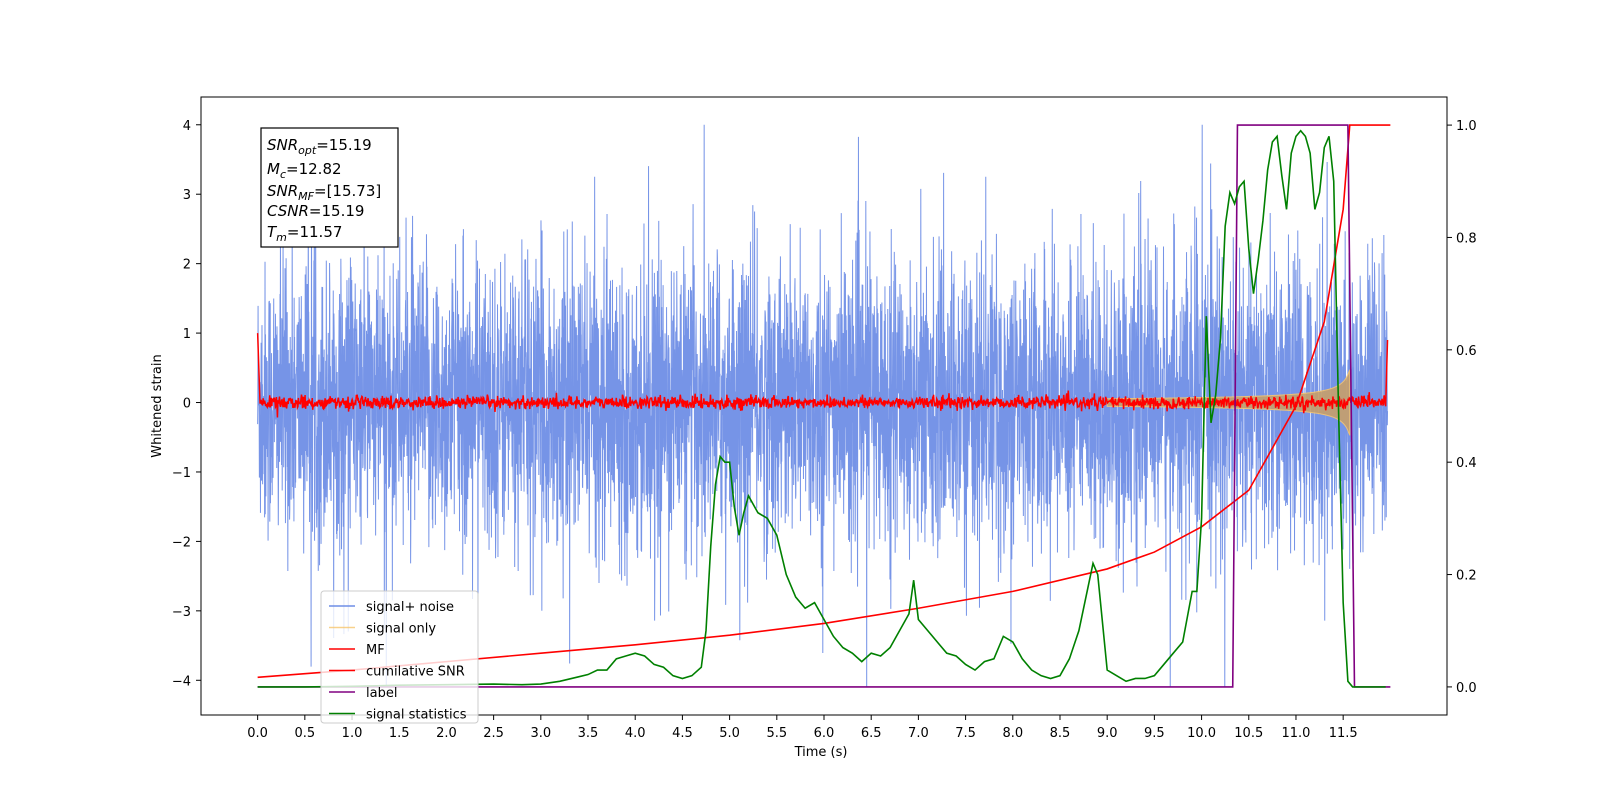  I want to click on y2-tick-label: 0.4, so click(1466, 463).